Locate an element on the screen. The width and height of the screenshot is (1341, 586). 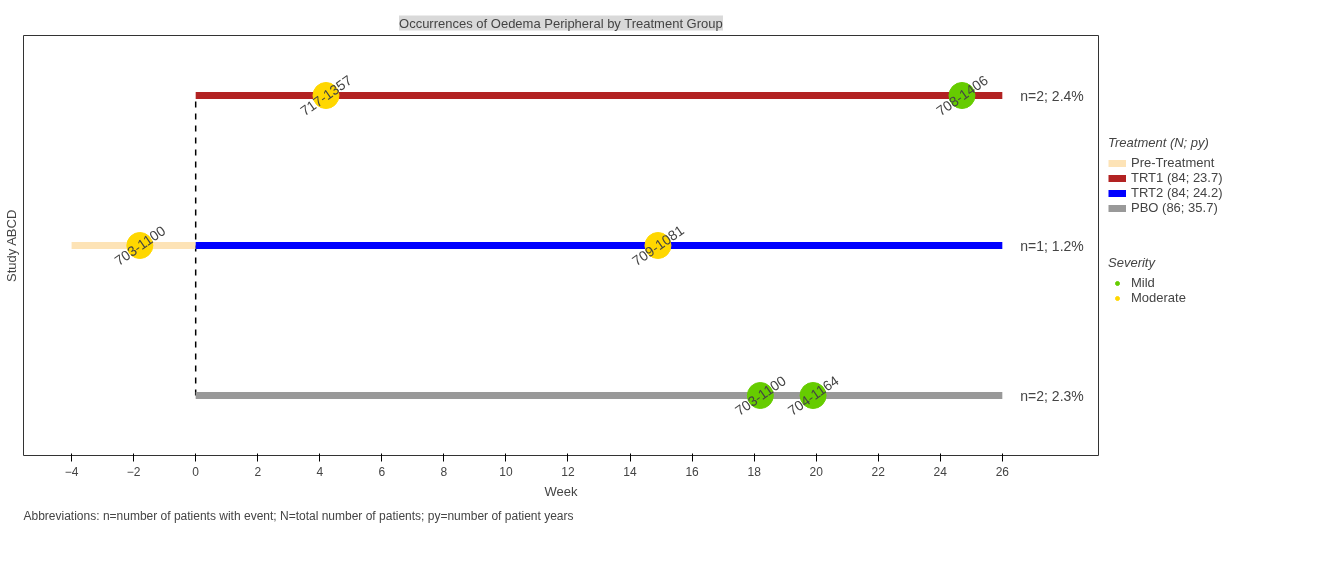
annotation: n=2; 2.4% is located at coordinates (1052, 95).